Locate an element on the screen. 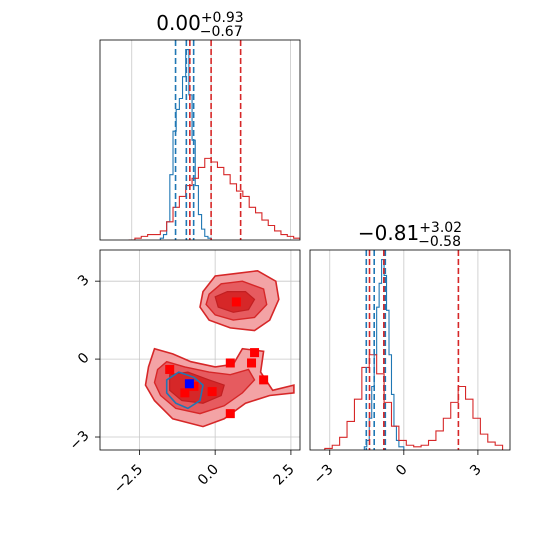 Image resolution: width=550 pixels, height=550 pixels. y-tick-labels: −3 0 3 is located at coordinates (83, 363).